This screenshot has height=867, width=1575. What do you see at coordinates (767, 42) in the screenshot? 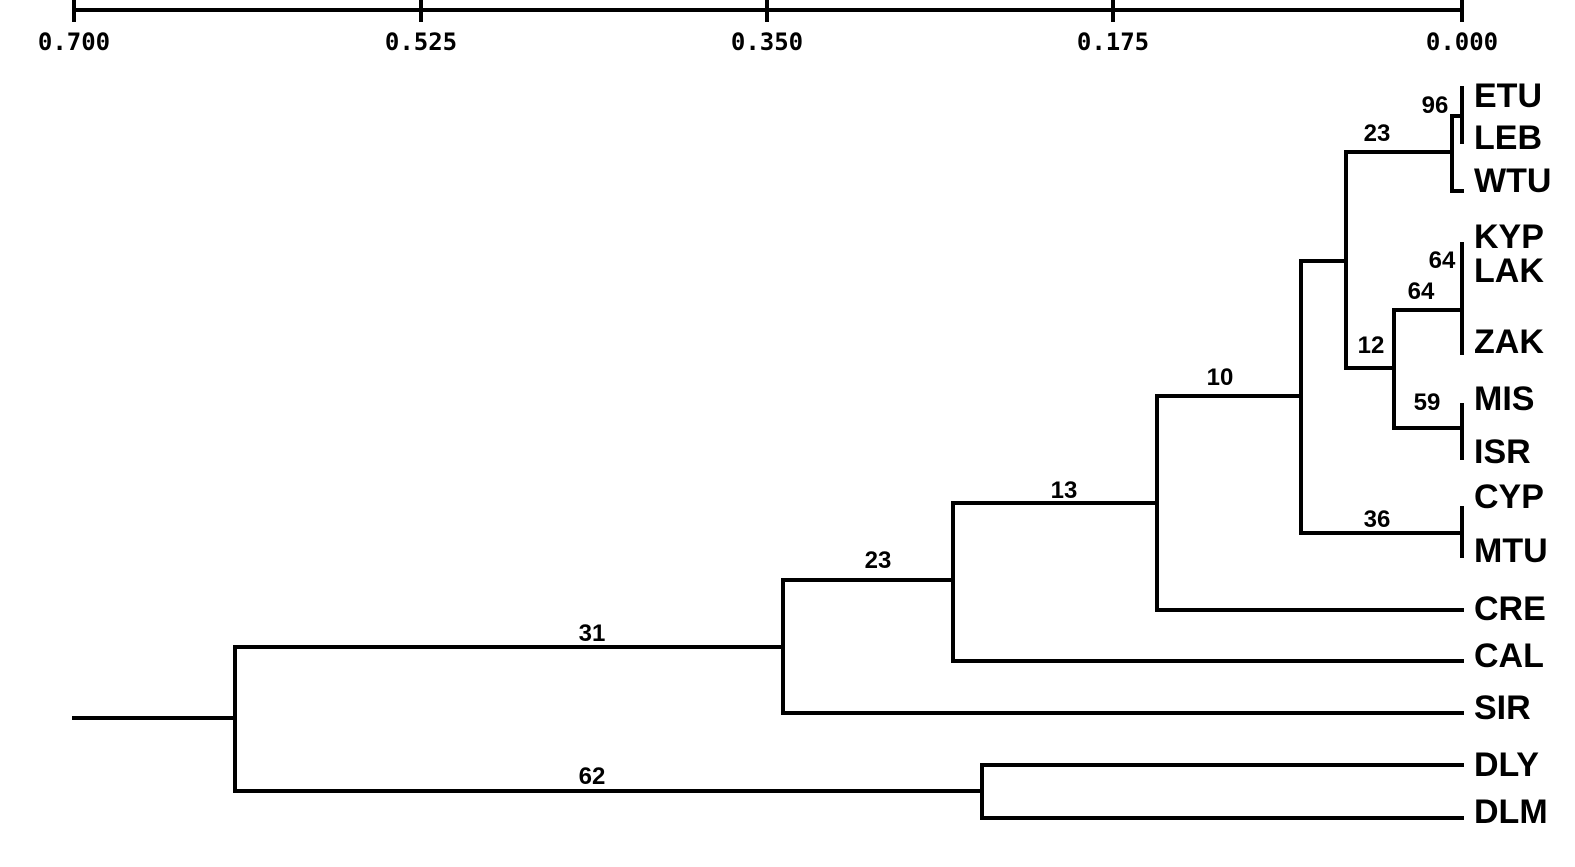
I see `scale-tick-label: 0.350` at bounding box center [767, 42].